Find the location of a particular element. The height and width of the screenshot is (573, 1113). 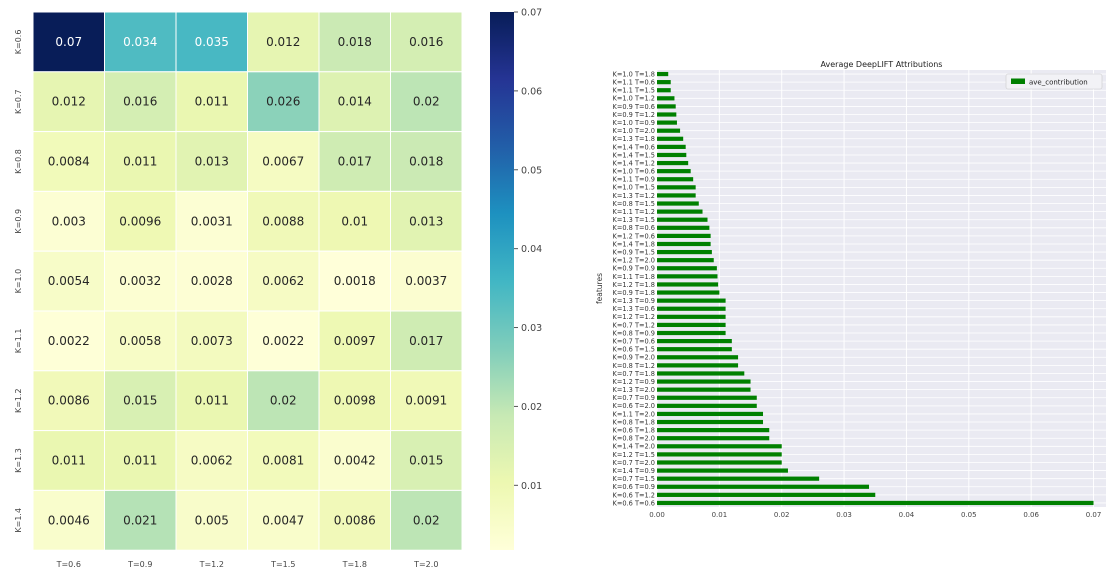

colorbar-tick-label: 0.03 is located at coordinates (531, 328).